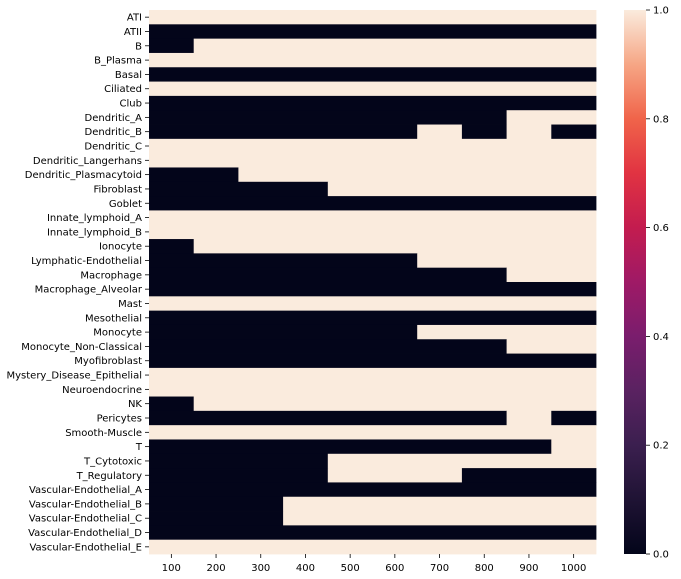 This screenshot has height=579, width=681. What do you see at coordinates (130, 304) in the screenshot?
I see `row-label: Mast` at bounding box center [130, 304].